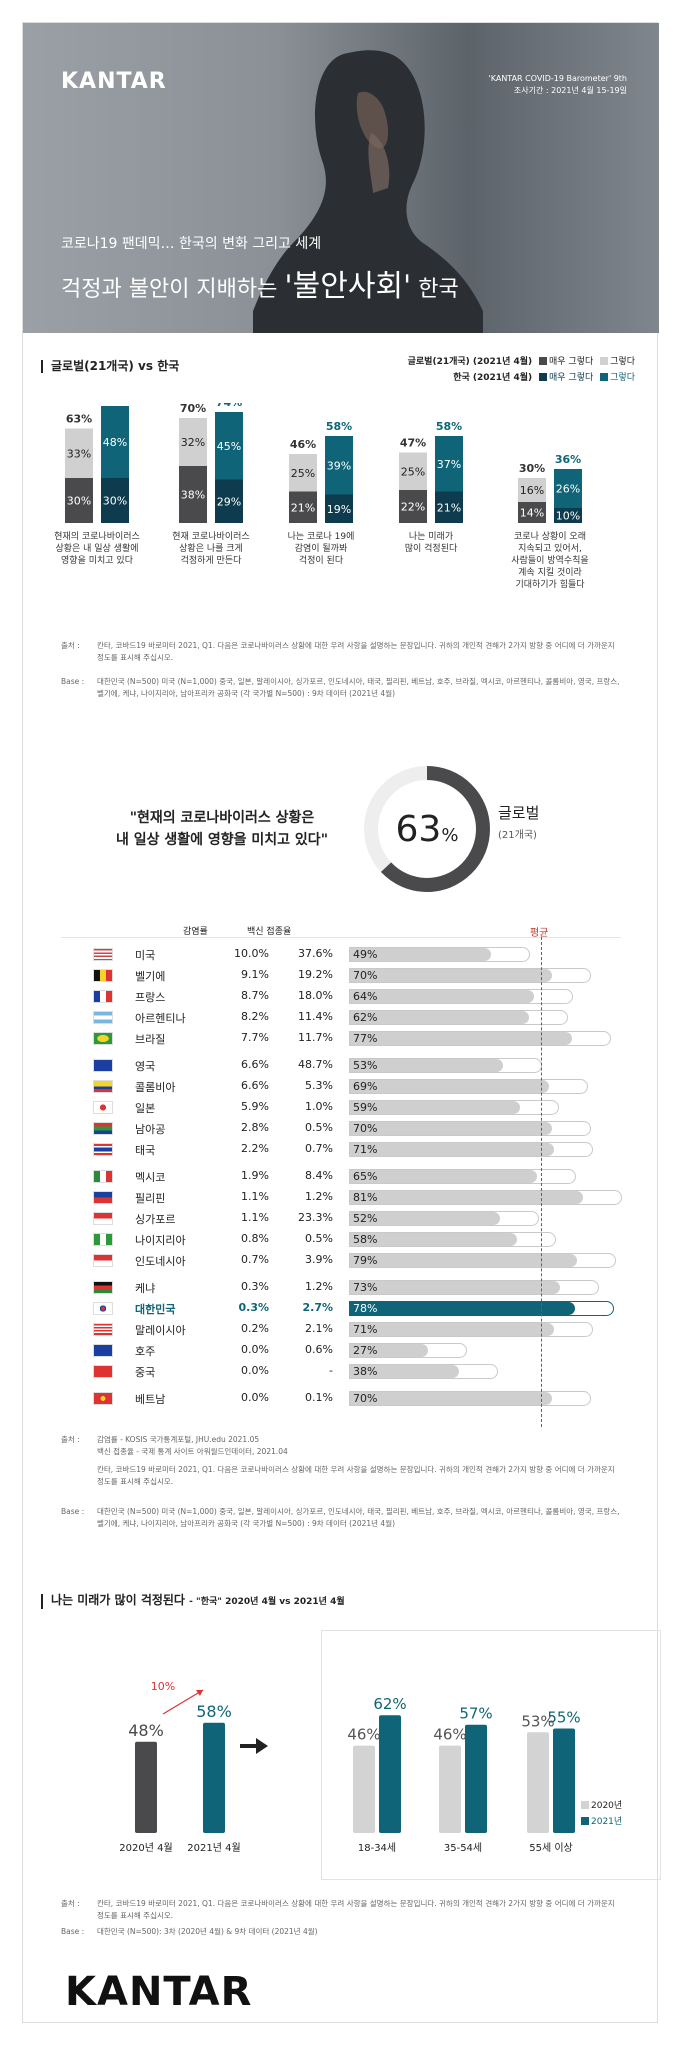 Image resolution: width=680 pixels, height=2045 pixels. I want to click on percent-bar-track: 53%, so click(471, 1065).